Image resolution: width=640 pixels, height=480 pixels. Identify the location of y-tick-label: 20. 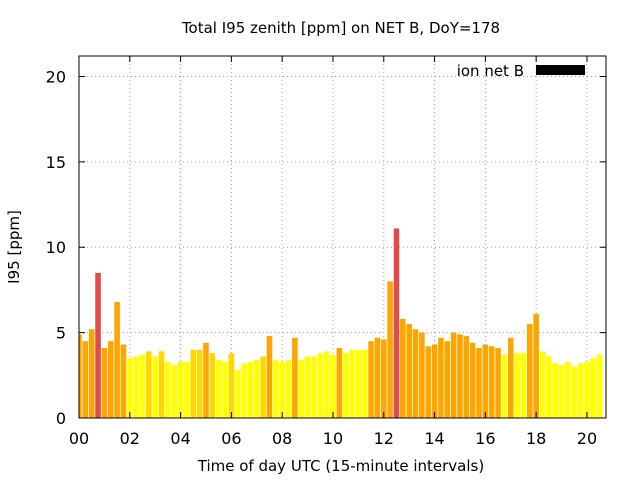
(56, 76).